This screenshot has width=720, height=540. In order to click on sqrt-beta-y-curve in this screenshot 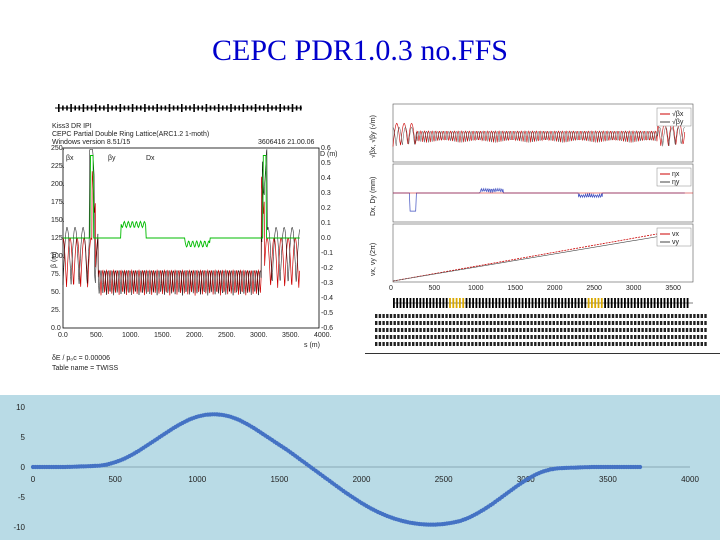, I will do `click(538, 136)`.